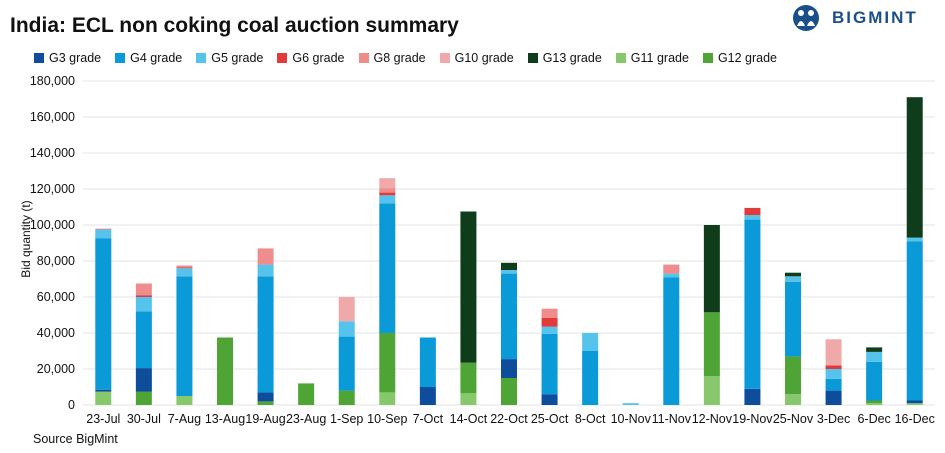  Describe the element at coordinates (237, 58) in the screenshot. I see `legend-label: G5 grade` at that location.